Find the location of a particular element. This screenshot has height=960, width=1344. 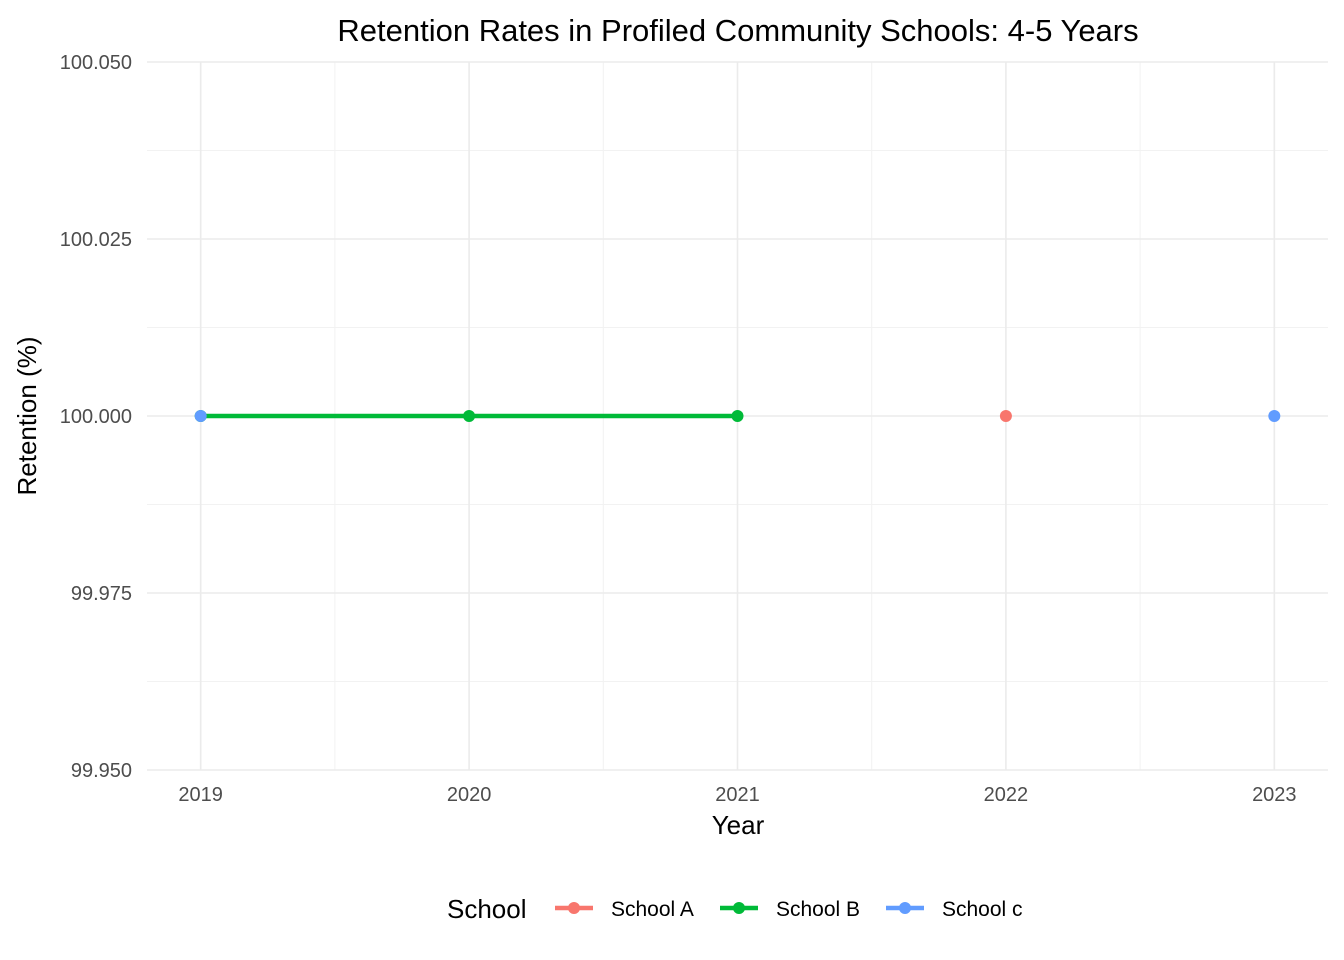

x-tick-labels: 2019 2020 2021 2022 2023 is located at coordinates (737, 795).